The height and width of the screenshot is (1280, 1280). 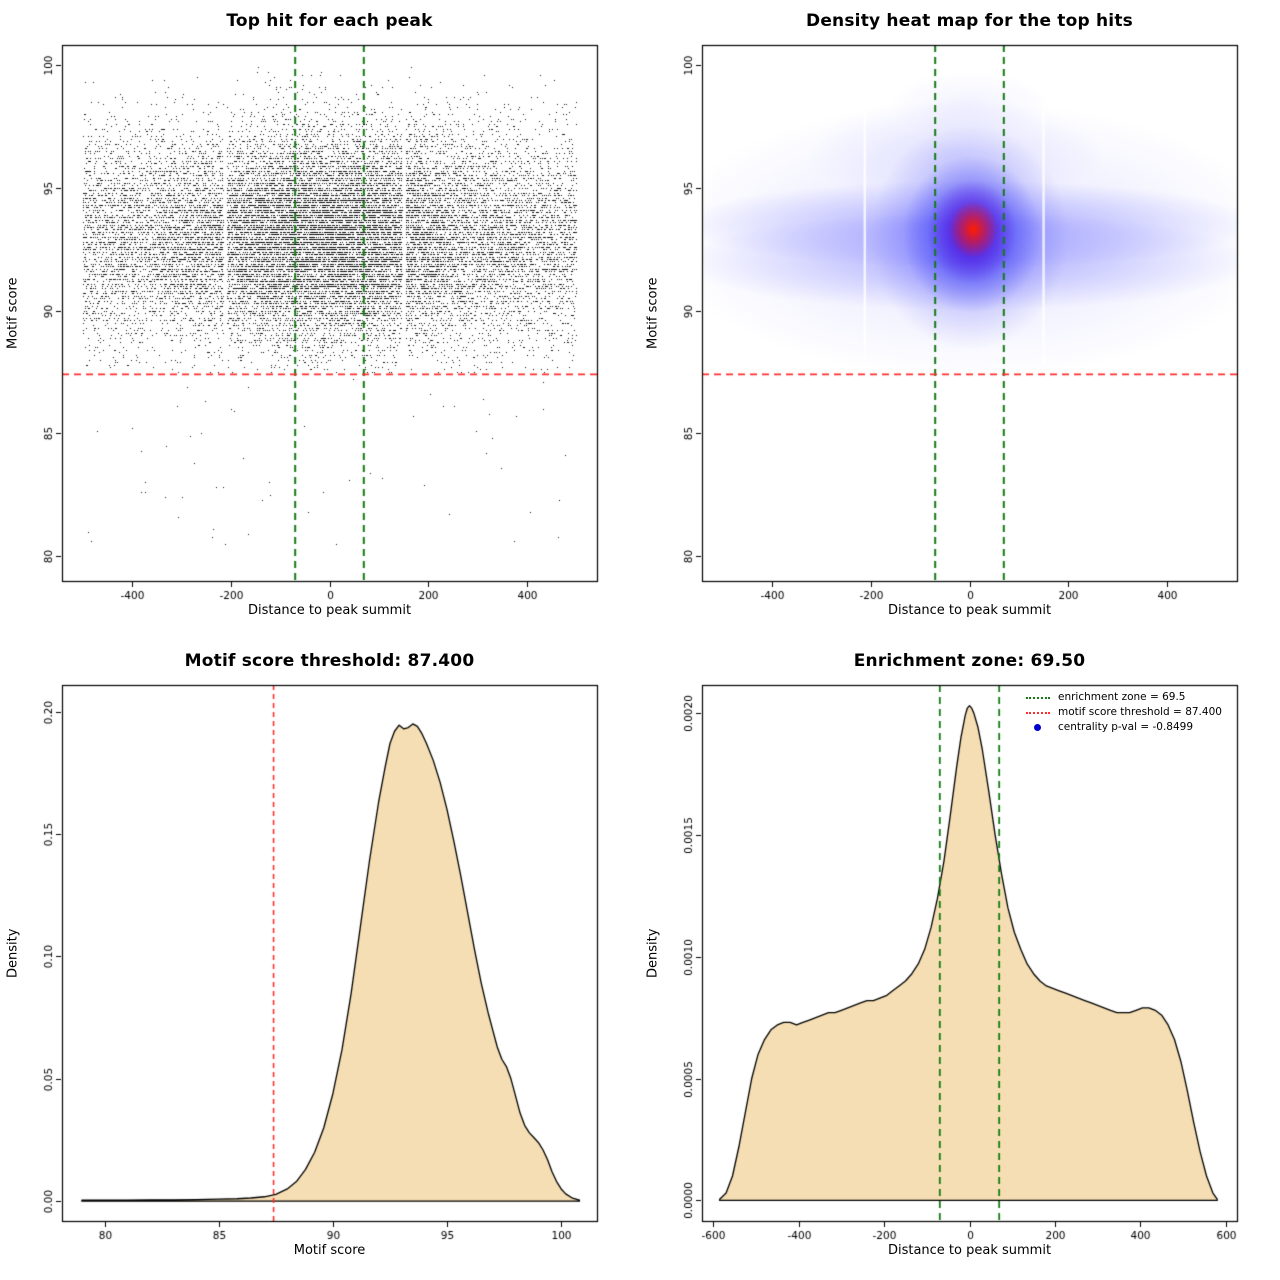 I want to click on heatmap-x-axis-label: Distance to peak summit, so click(x=969, y=610).